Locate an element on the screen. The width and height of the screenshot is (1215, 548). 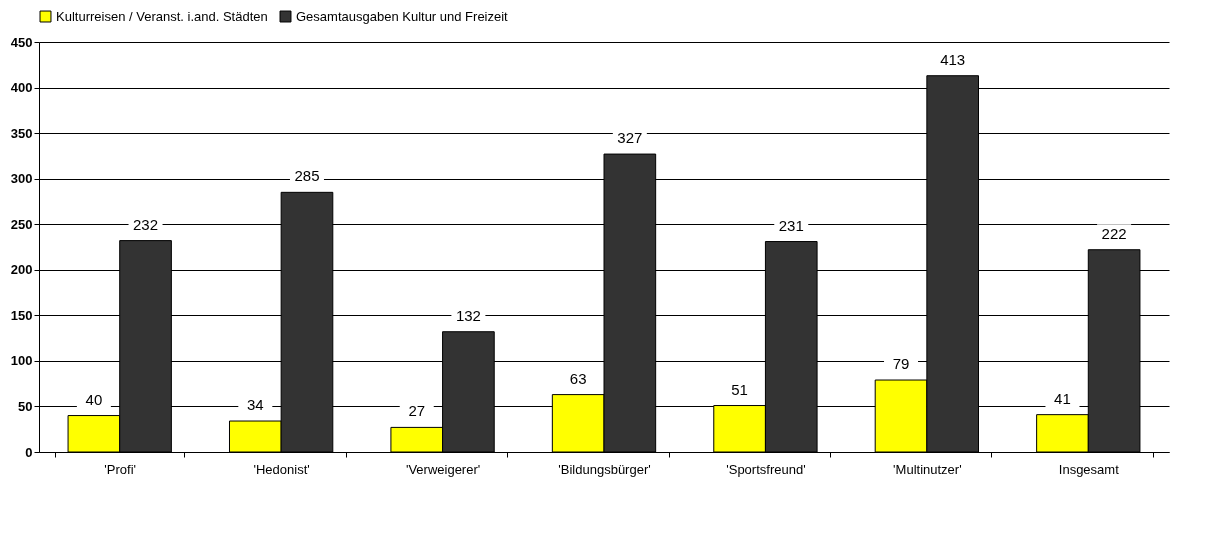
data-label: 132 is located at coordinates (468, 315).